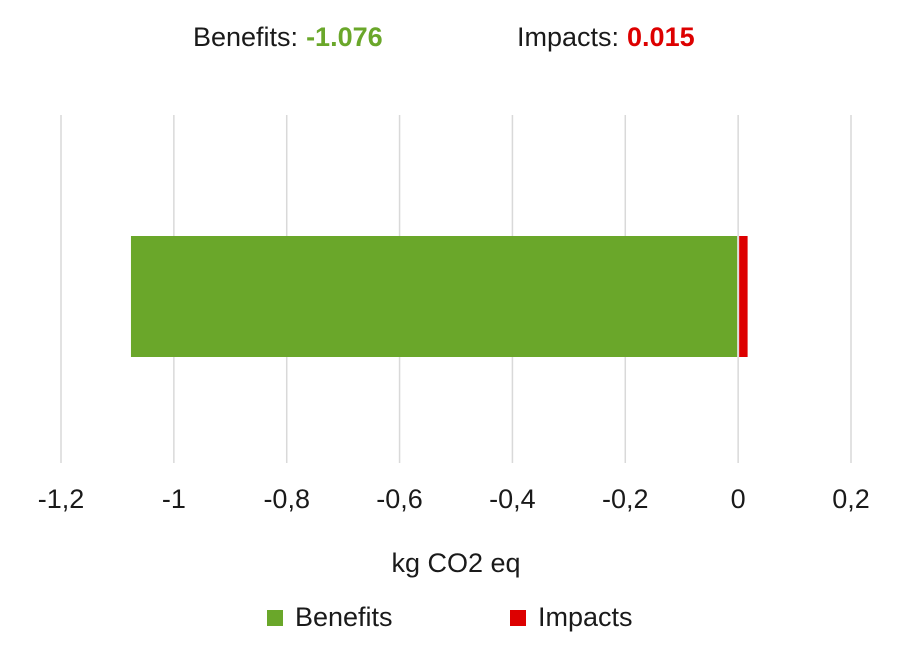  I want to click on legend-swatch-benefits, so click(275, 617).